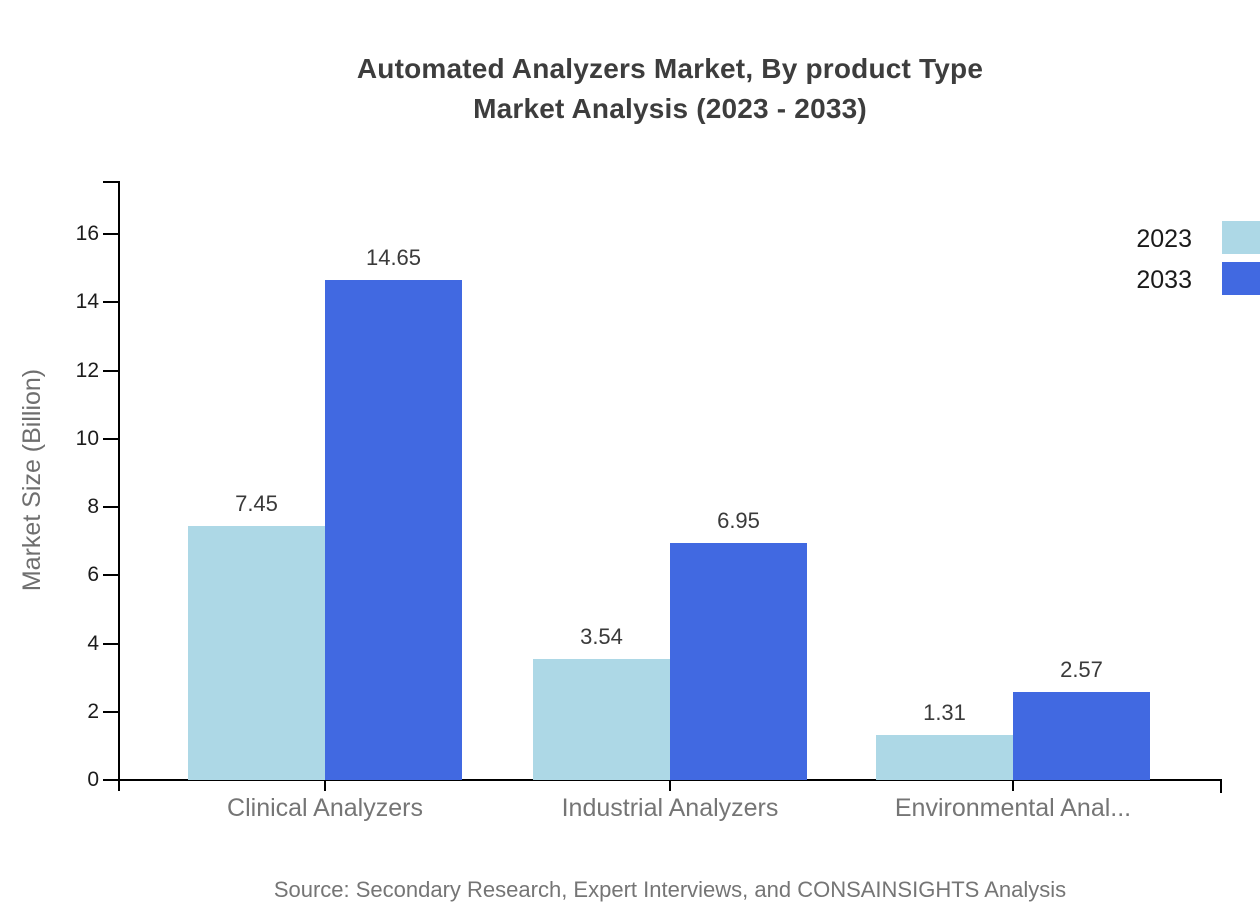 The width and height of the screenshot is (1260, 920). Describe the element at coordinates (111, 182) in the screenshot. I see `y-axis-top-cap` at that location.